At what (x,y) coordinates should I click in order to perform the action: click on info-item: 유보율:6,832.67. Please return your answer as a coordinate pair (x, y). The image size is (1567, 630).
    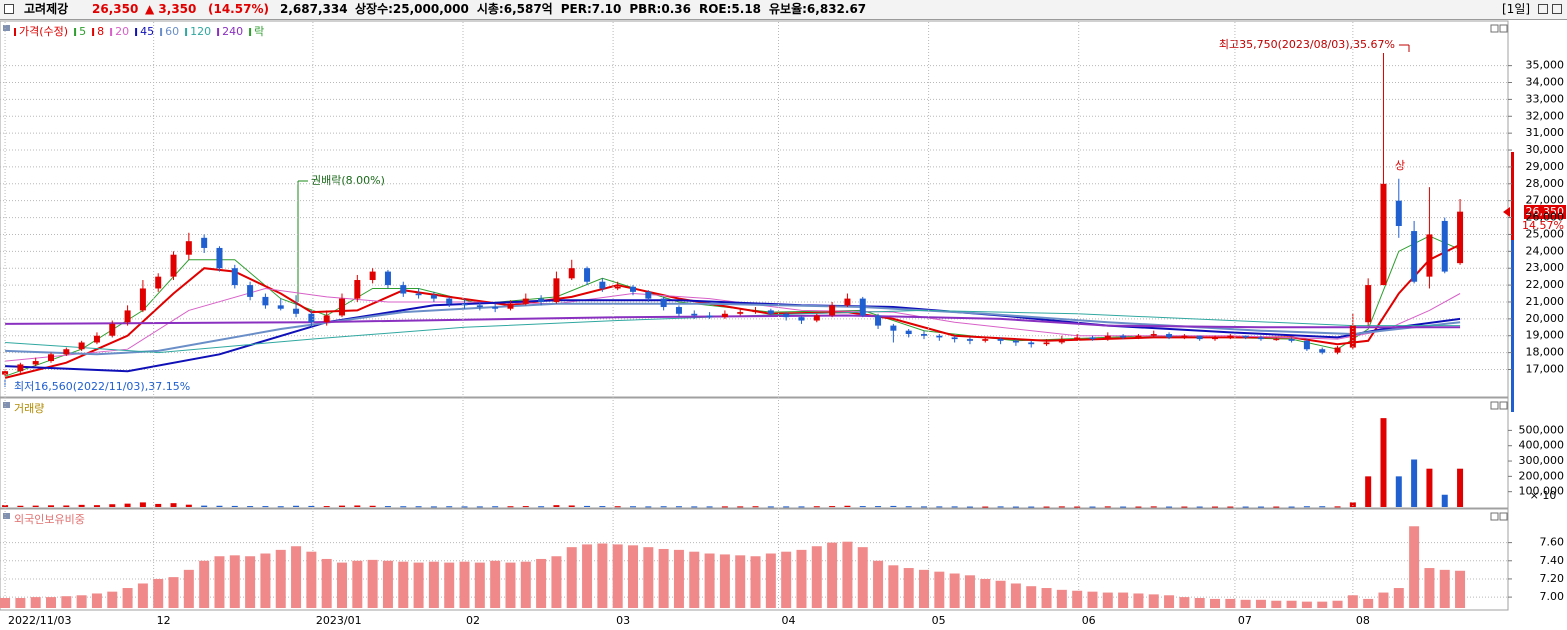
    Looking at the image, I should click on (818, 9).